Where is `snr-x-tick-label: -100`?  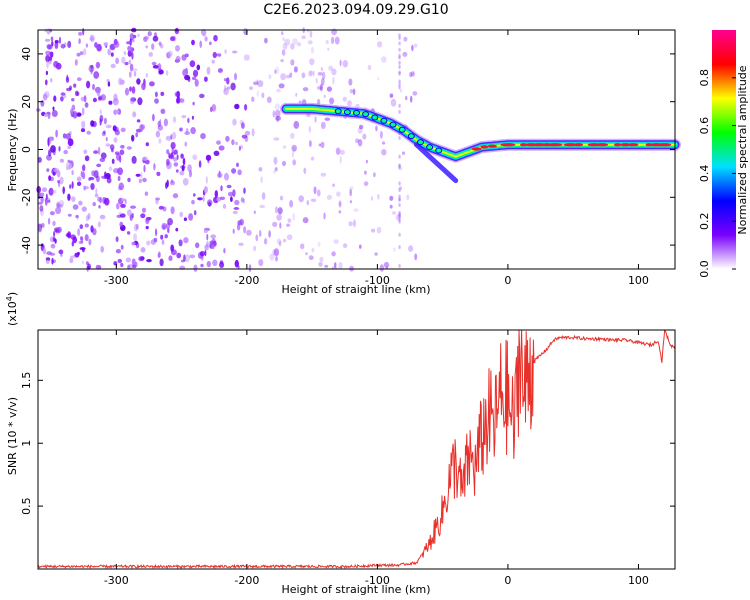
snr-x-tick-label: -100 is located at coordinates (377, 580).